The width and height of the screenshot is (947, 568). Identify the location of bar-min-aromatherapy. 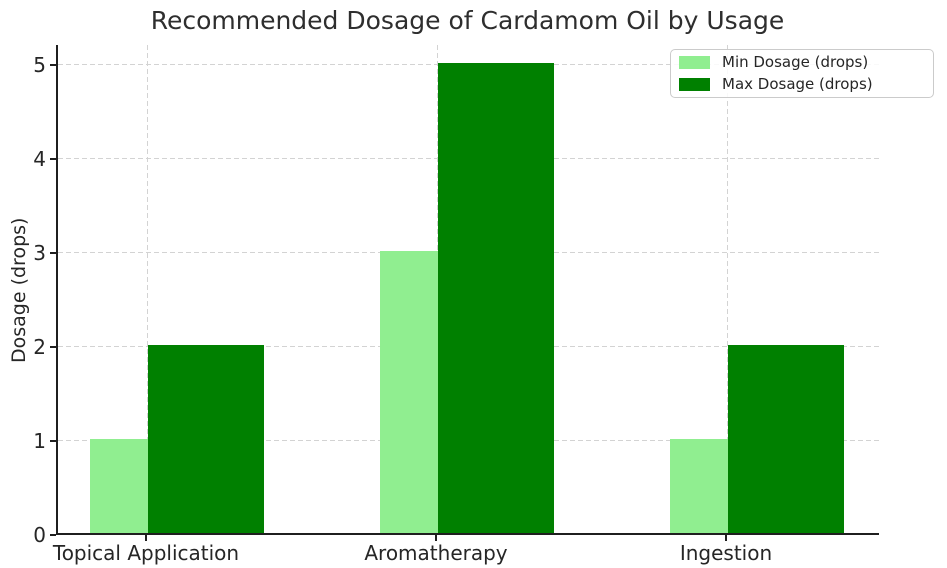
(409, 392).